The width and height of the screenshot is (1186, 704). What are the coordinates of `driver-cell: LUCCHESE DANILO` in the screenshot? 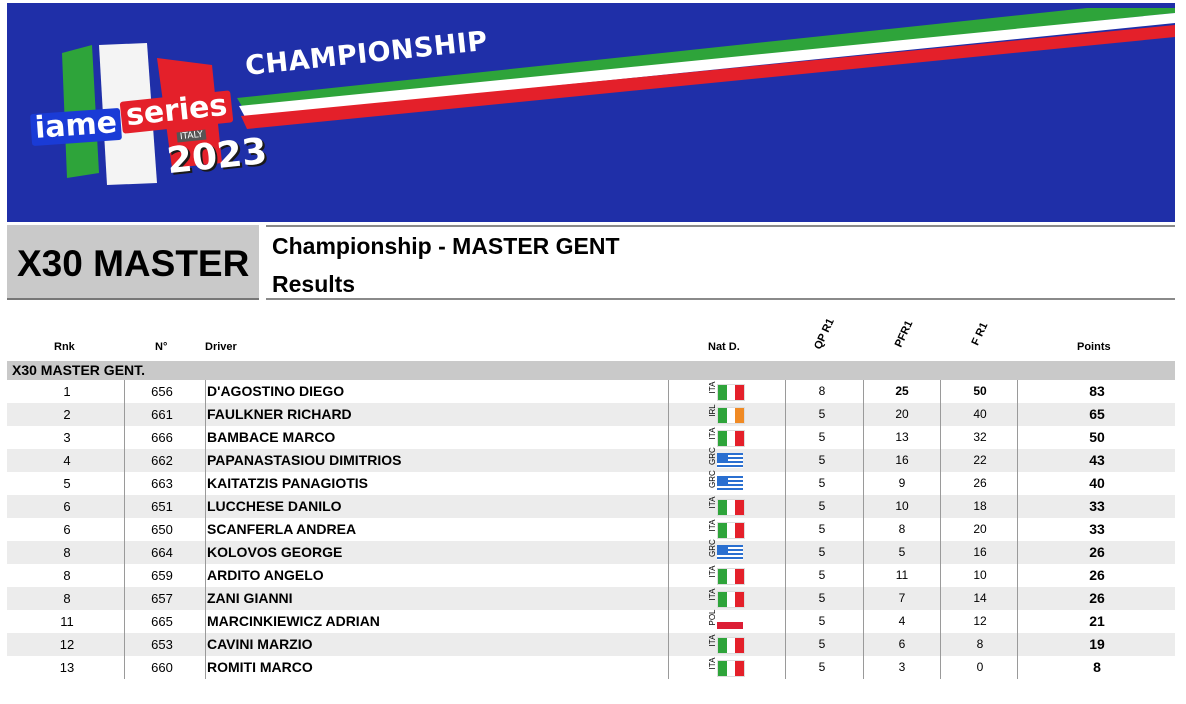 It's located at (274, 506).